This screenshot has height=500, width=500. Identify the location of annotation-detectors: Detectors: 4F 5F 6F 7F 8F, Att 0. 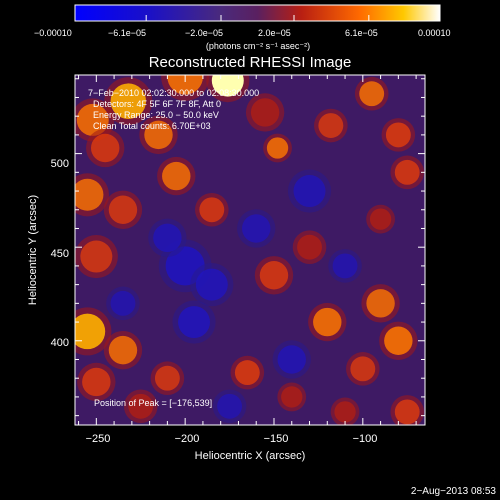
(157, 104).